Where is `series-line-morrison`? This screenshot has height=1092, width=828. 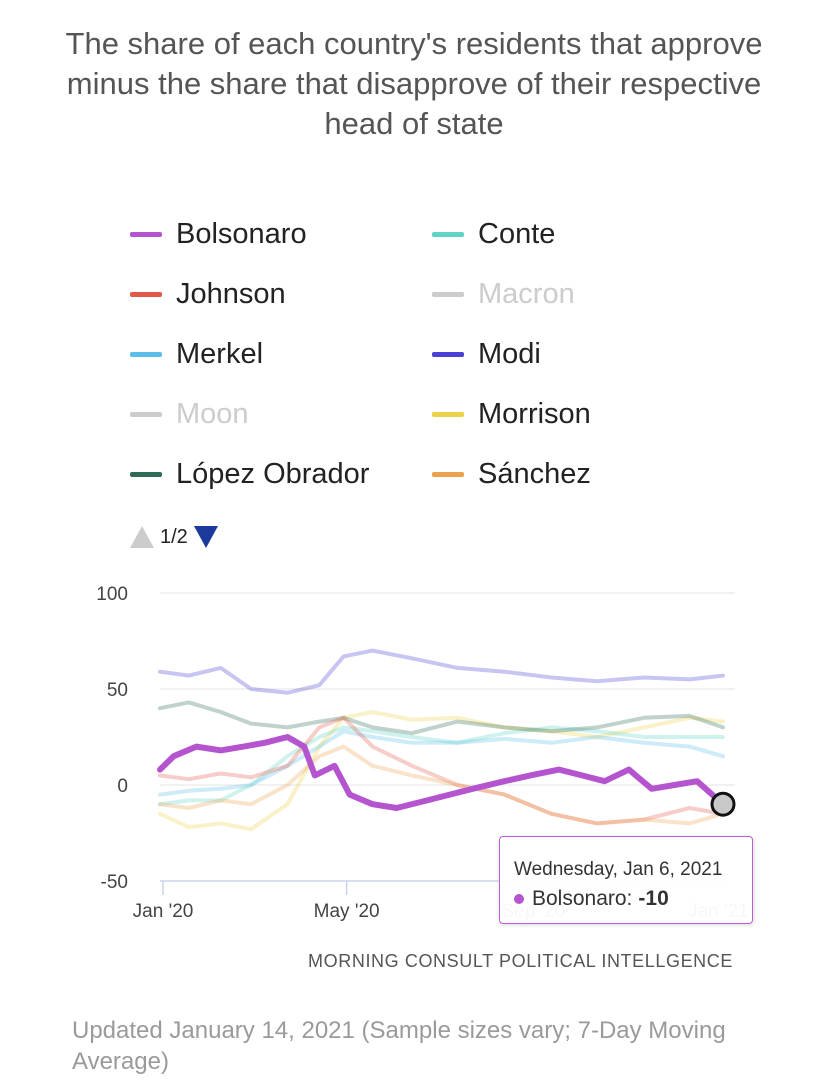 series-line-morrison is located at coordinates (441, 771).